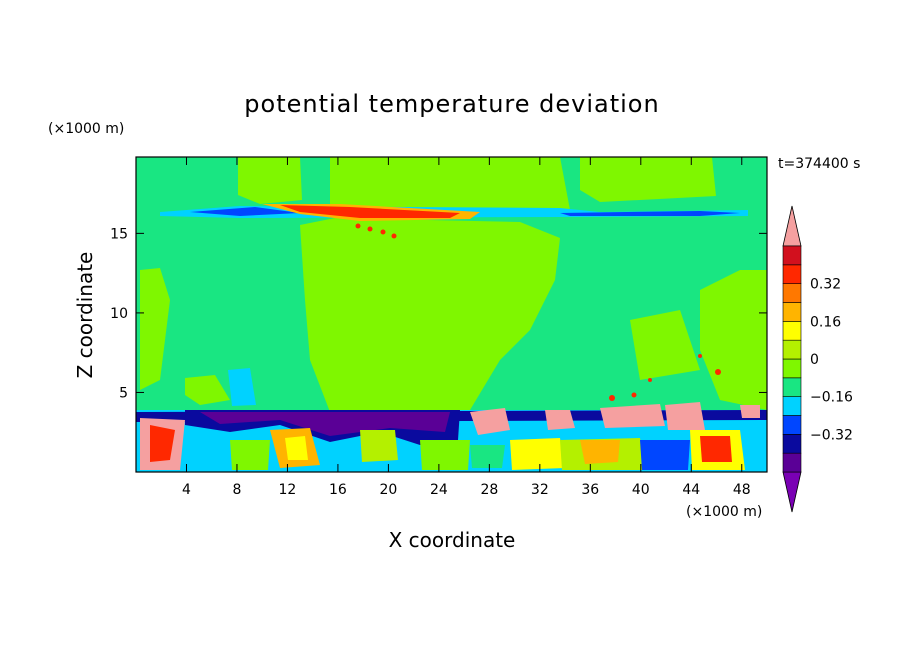 This screenshot has width=904, height=654. I want to click on x-tick-label: 28, so click(489, 490).